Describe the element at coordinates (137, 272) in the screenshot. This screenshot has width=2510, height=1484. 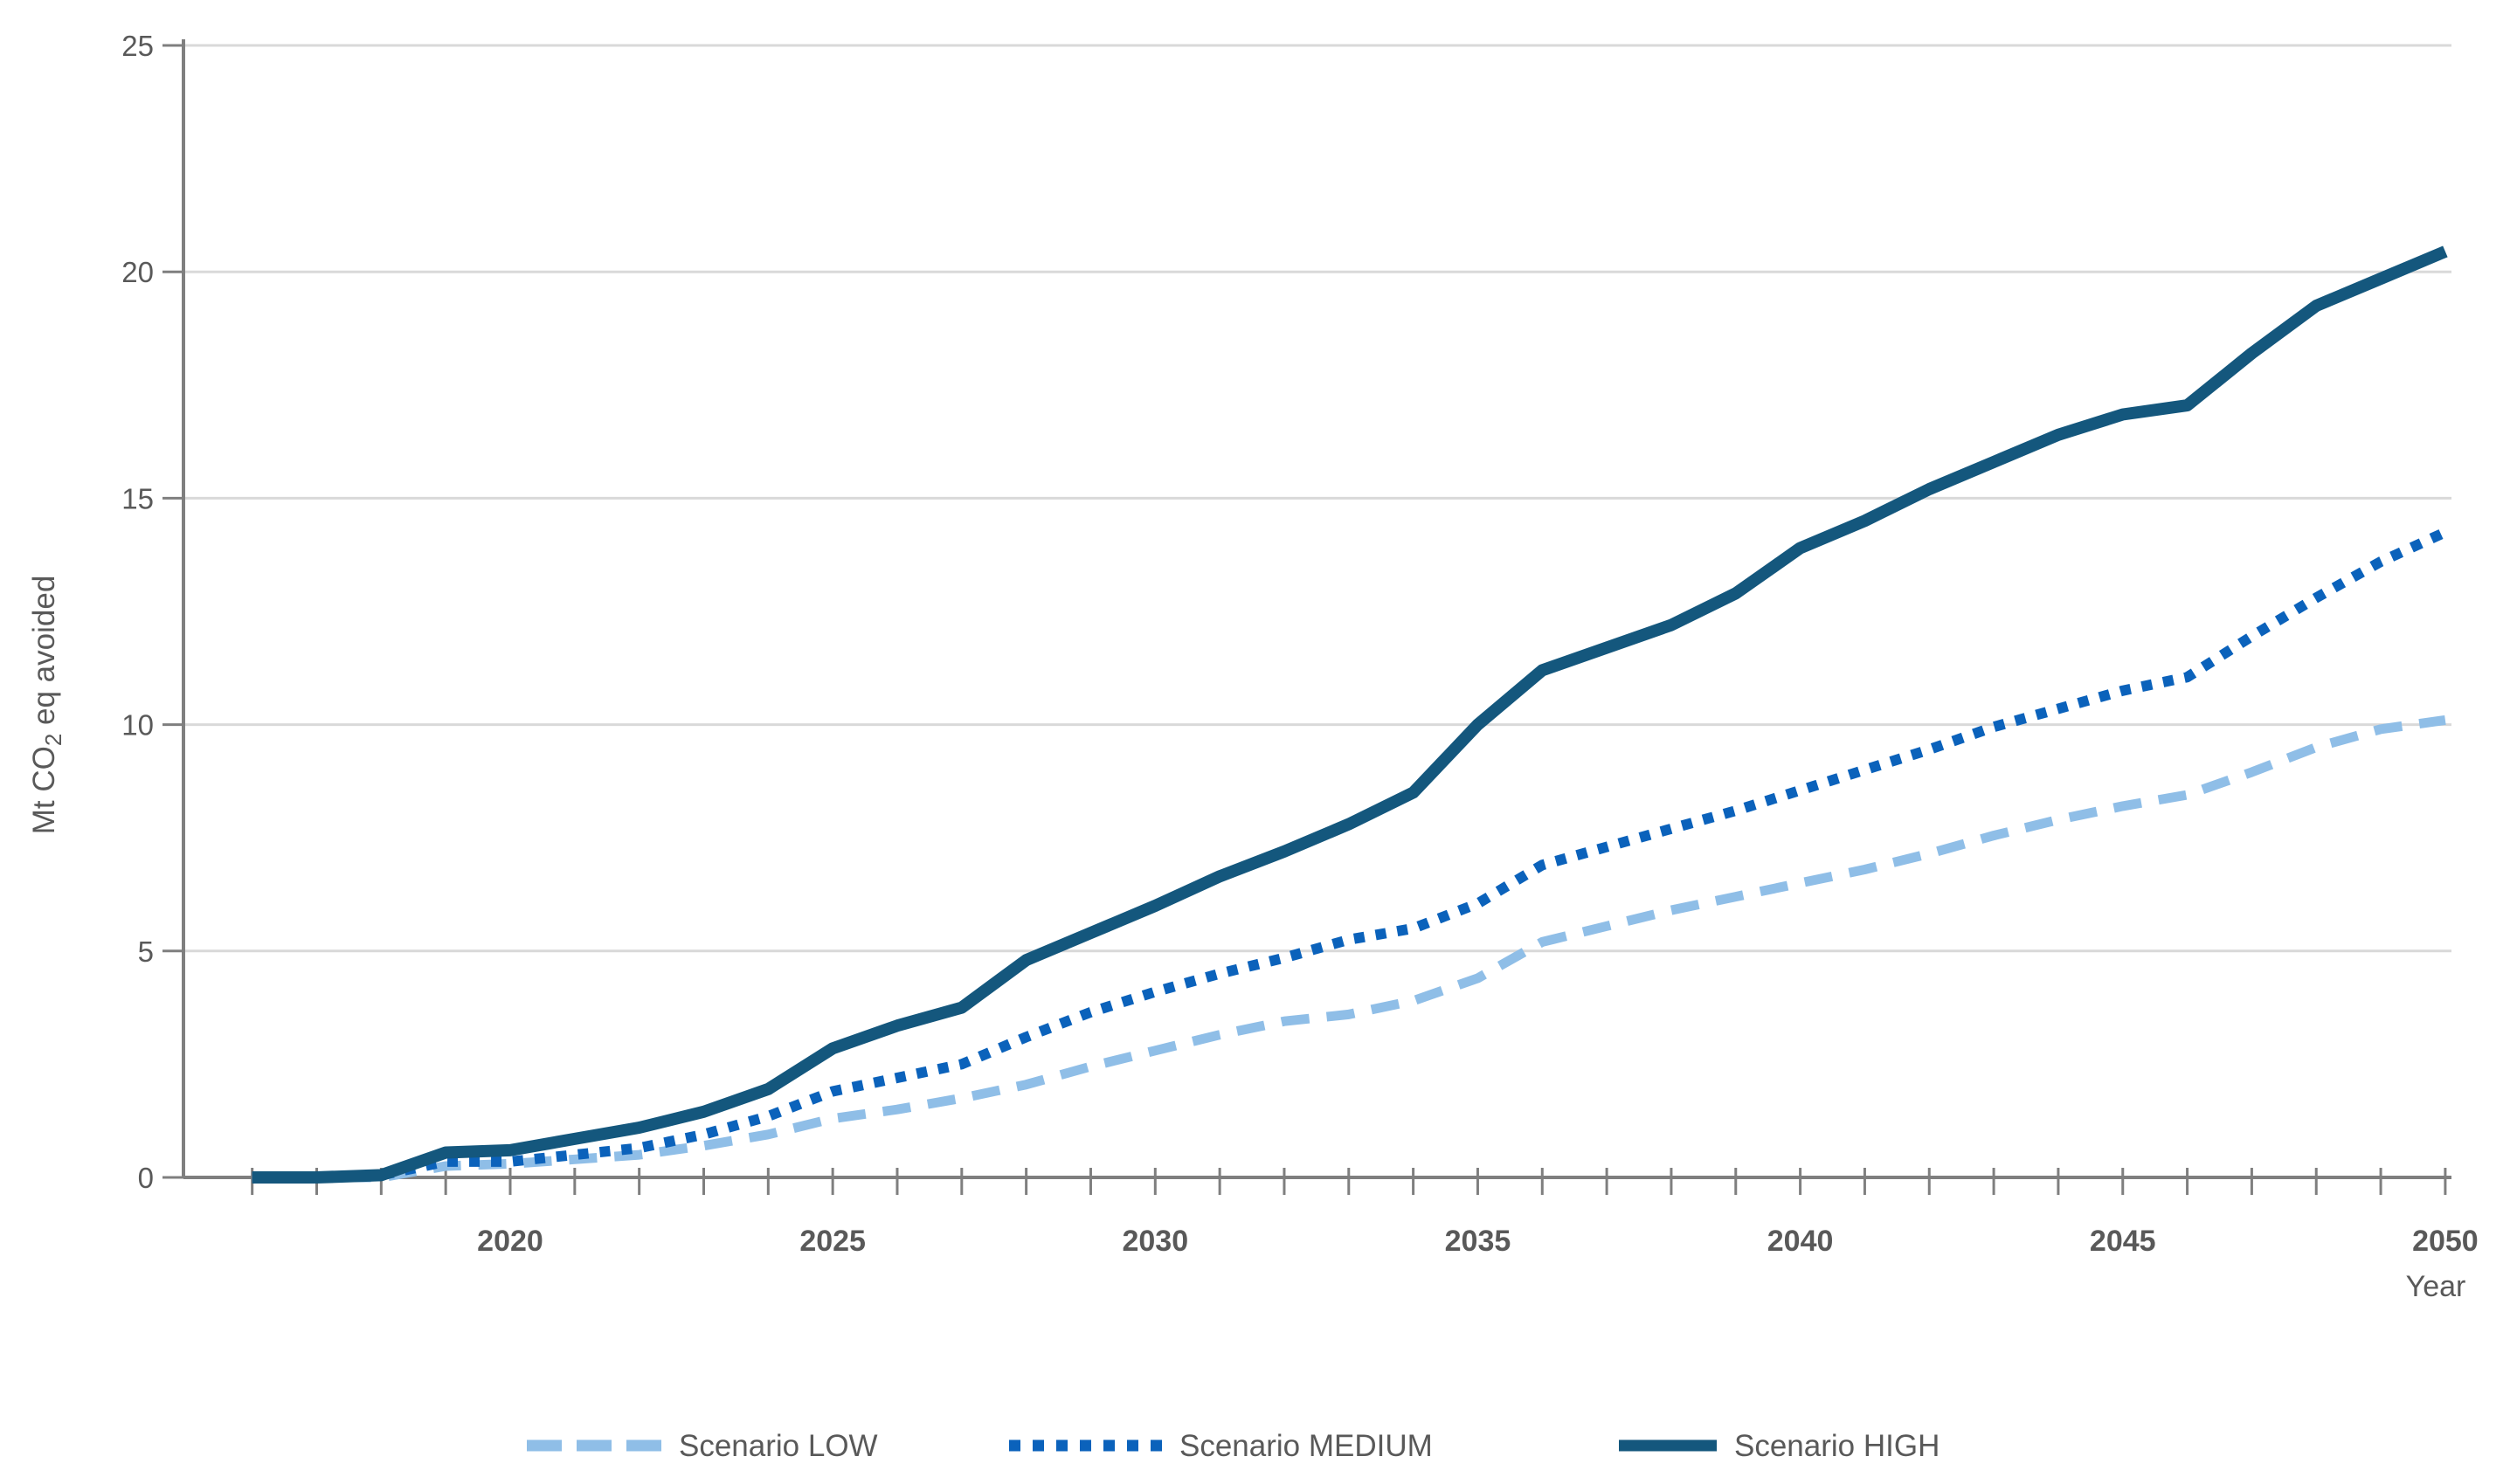
I see `y-tick-label-20: 20` at that location.